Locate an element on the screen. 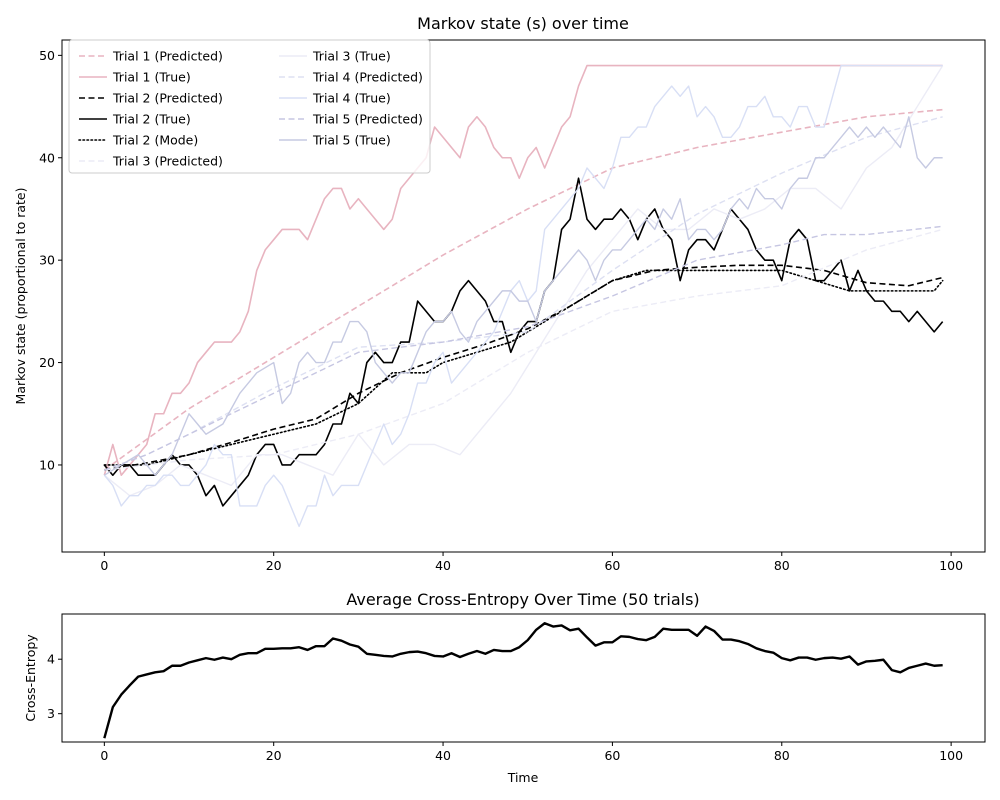 The height and width of the screenshot is (800, 1000). y-tick-label: 3 is located at coordinates (51, 713).